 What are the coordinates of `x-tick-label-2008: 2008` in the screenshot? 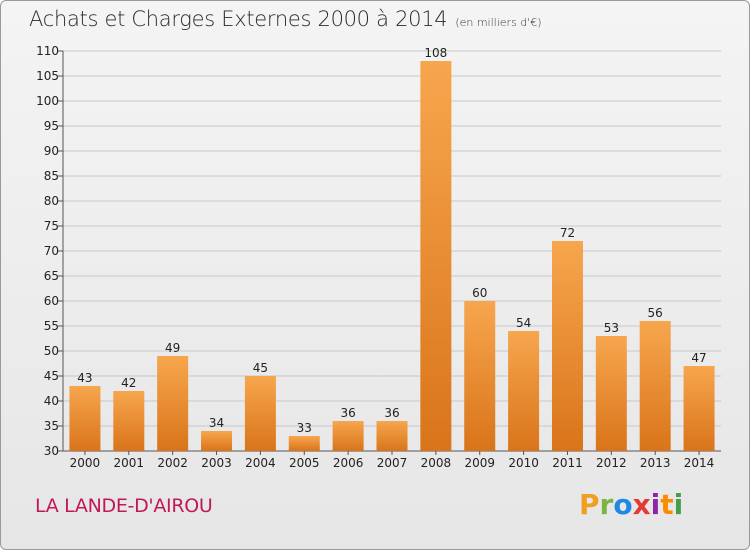 It's located at (436, 463).